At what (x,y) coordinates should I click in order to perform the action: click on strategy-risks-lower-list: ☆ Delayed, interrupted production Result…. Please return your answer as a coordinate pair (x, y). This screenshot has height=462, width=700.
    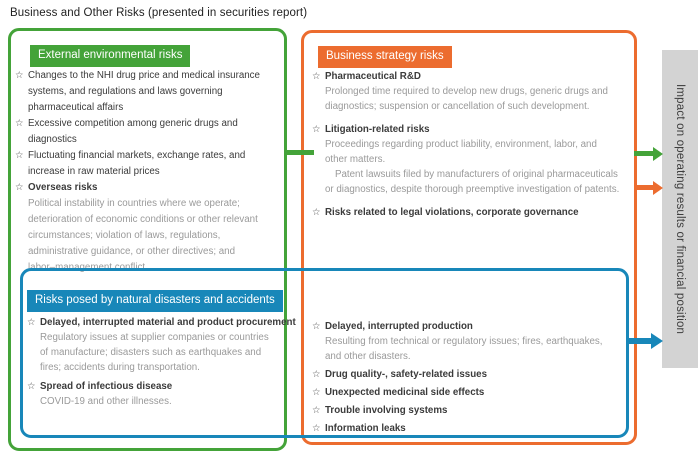
    Looking at the image, I should click on (473, 379).